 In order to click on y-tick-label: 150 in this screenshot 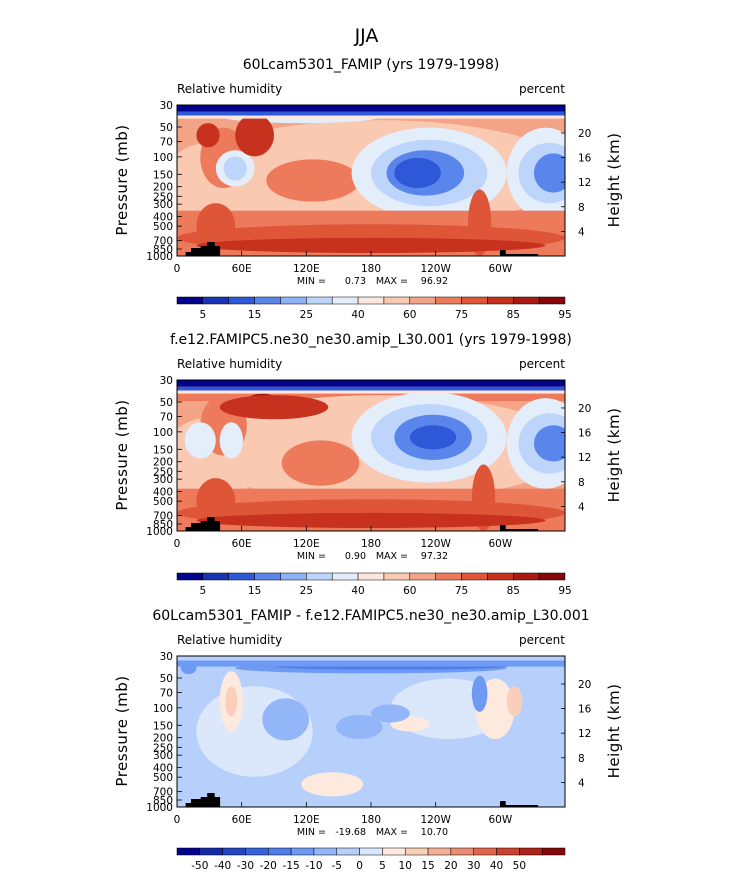, I will do `click(163, 450)`.